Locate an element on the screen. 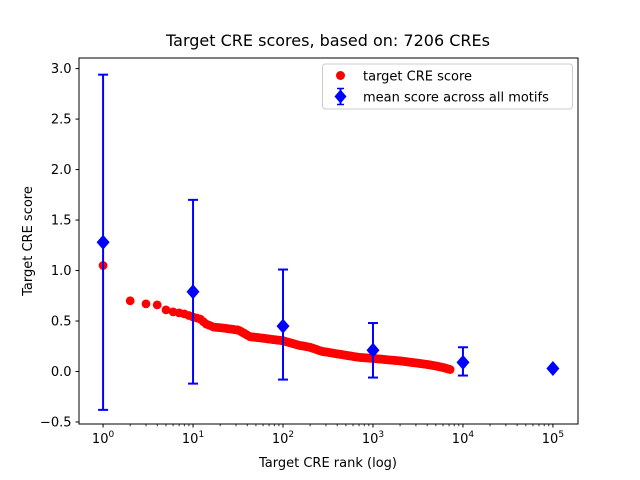  legend-box is located at coordinates (447, 86).